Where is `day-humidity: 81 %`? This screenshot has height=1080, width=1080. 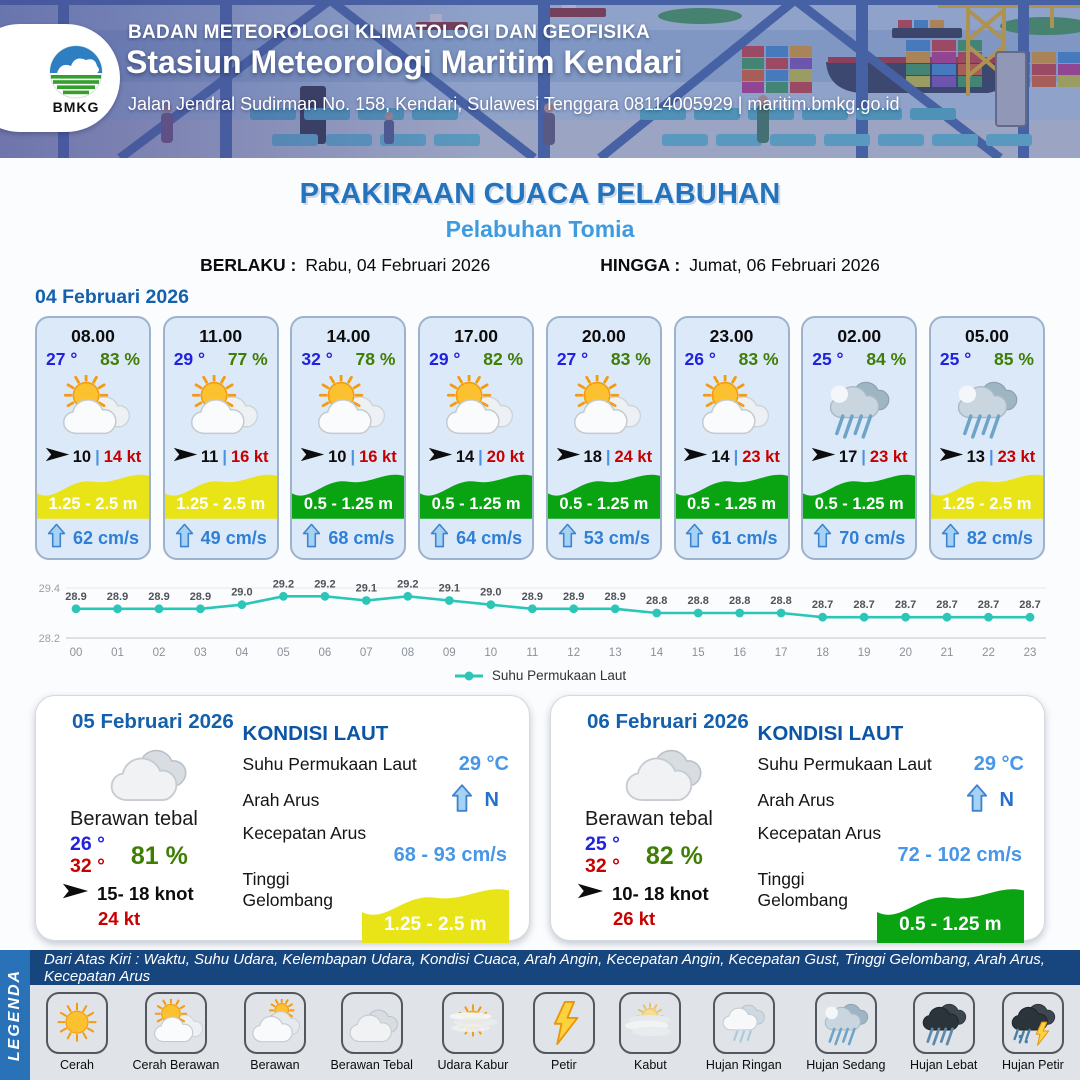
day-humidity: 81 % is located at coordinates (159, 855).